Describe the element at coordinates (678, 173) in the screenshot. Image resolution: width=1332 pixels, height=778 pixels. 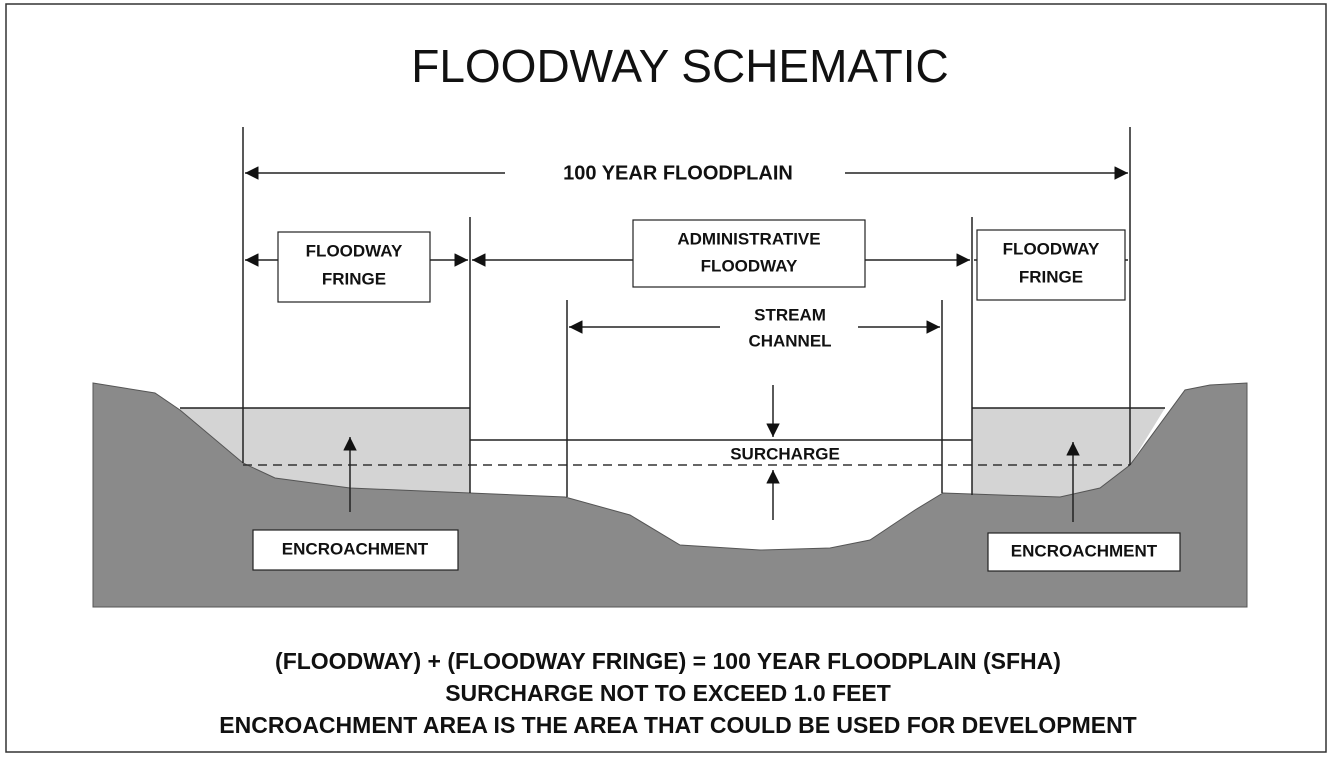
I see `floodplain-label: 100 YEAR FLOODPLAIN` at that location.